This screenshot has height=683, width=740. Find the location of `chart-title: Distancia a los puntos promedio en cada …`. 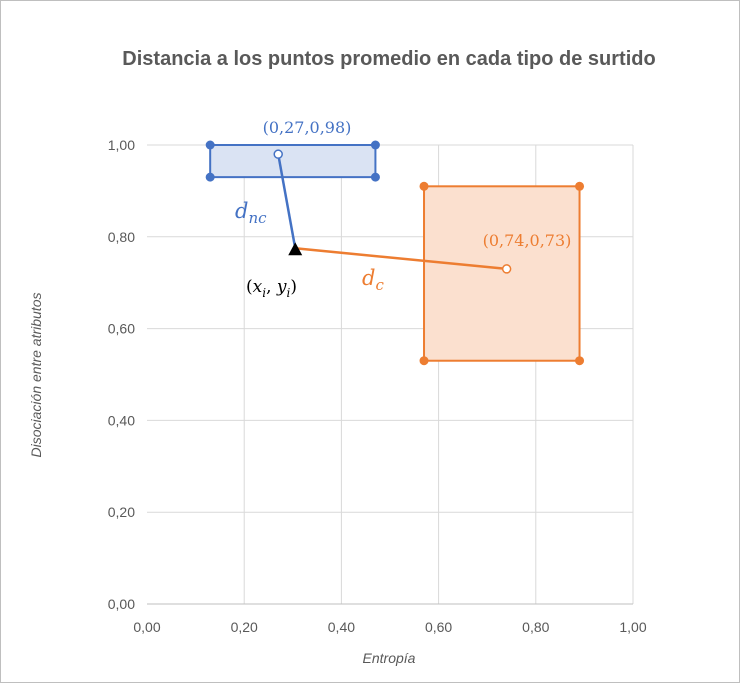

chart-title: Distancia a los puntos promedio en cada … is located at coordinates (388, 59).